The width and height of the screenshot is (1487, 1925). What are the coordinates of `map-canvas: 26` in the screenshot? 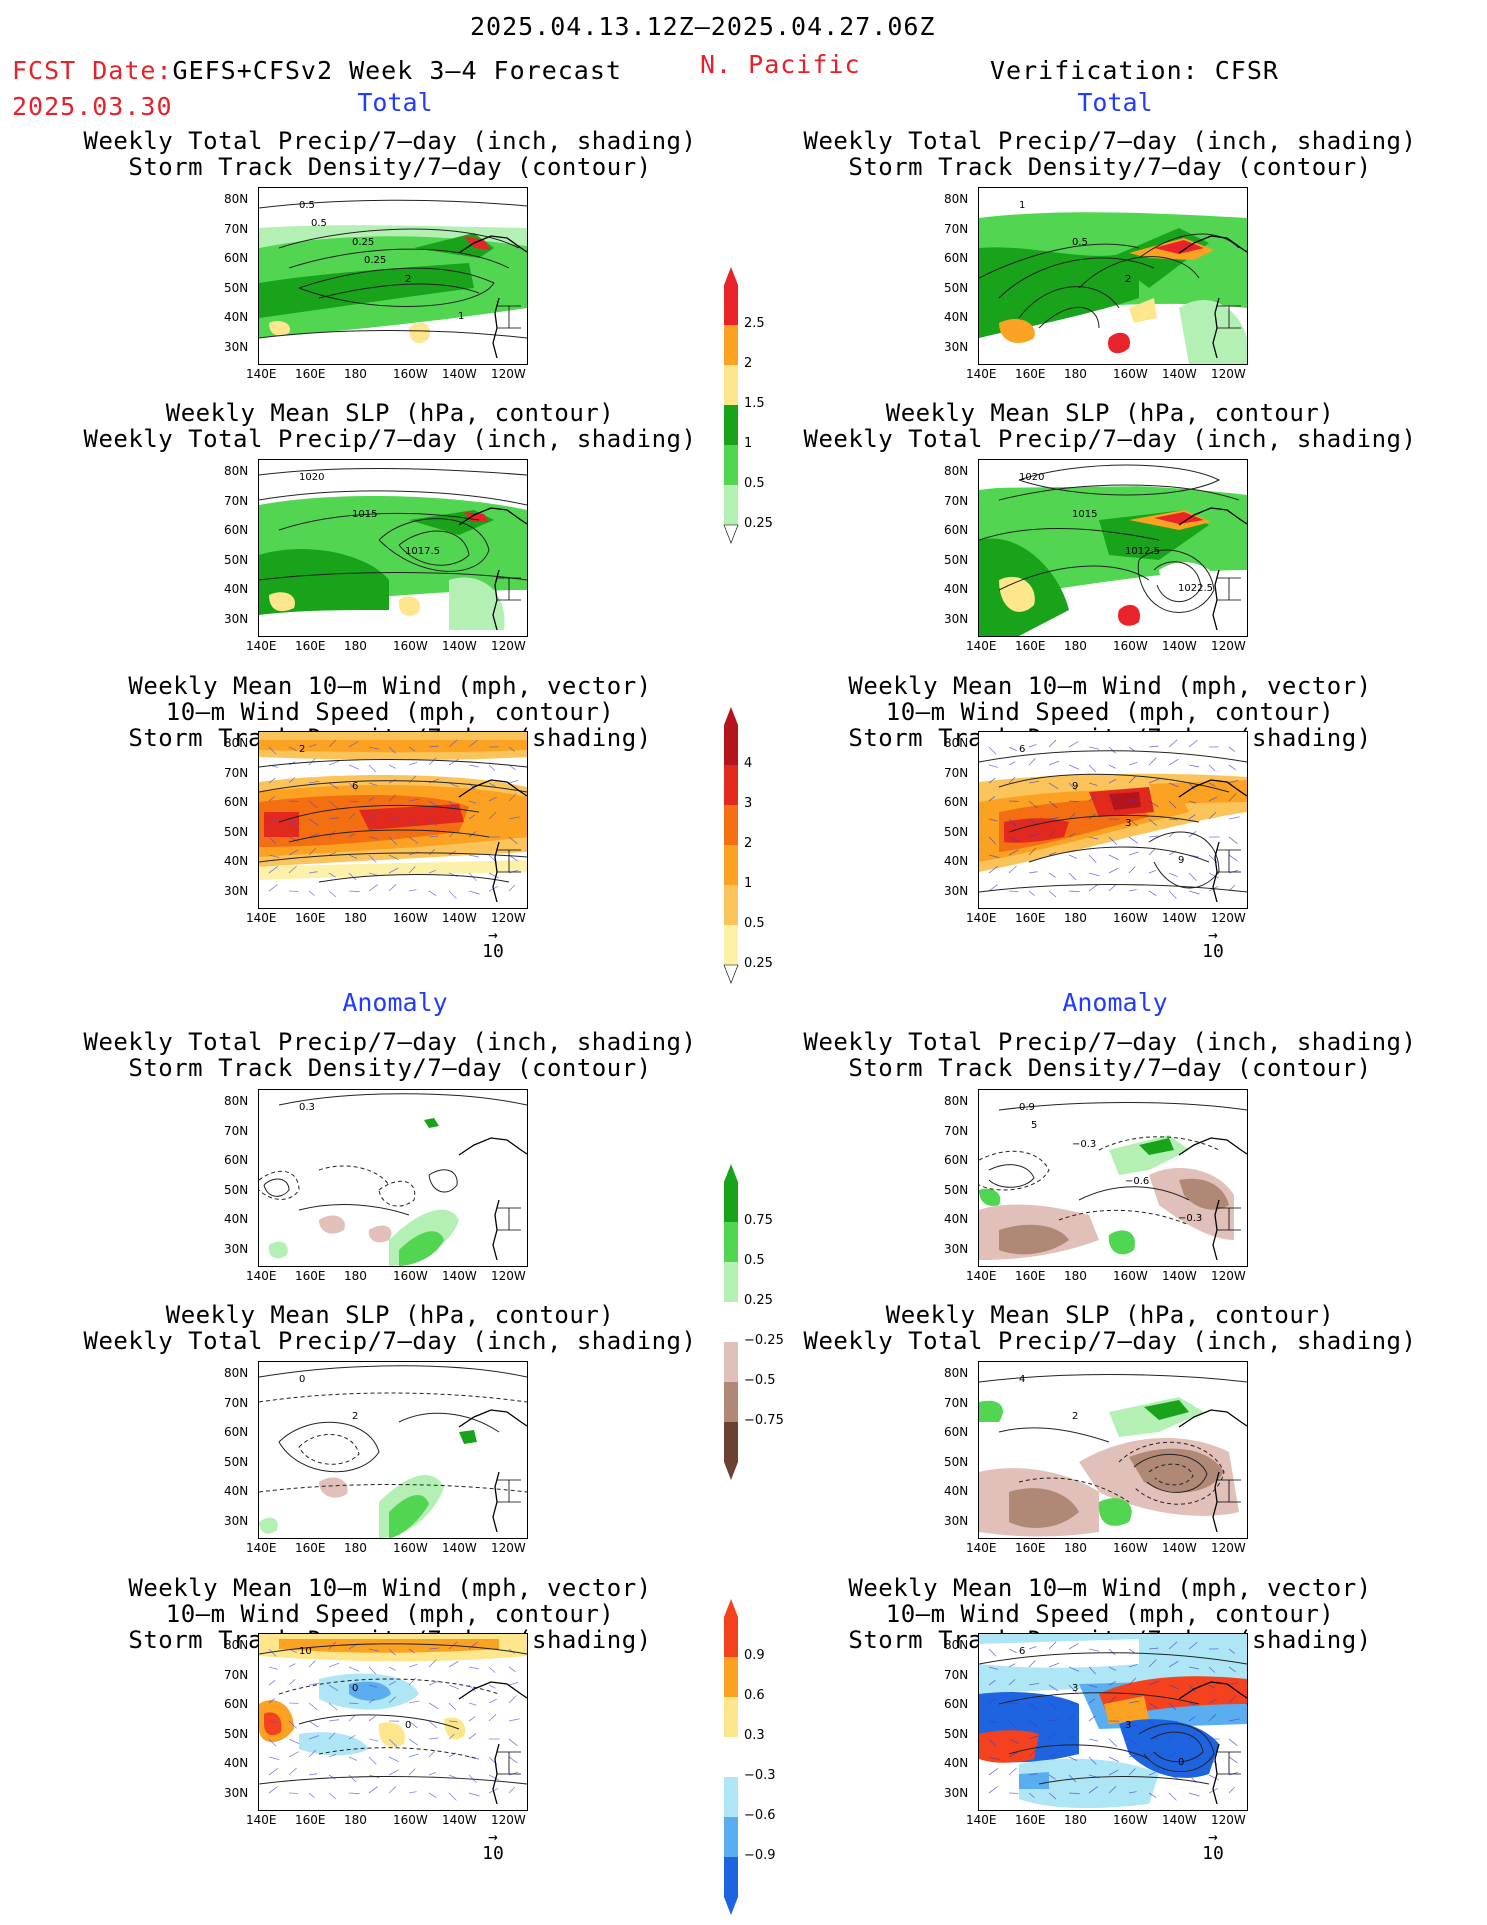 It's located at (393, 817).